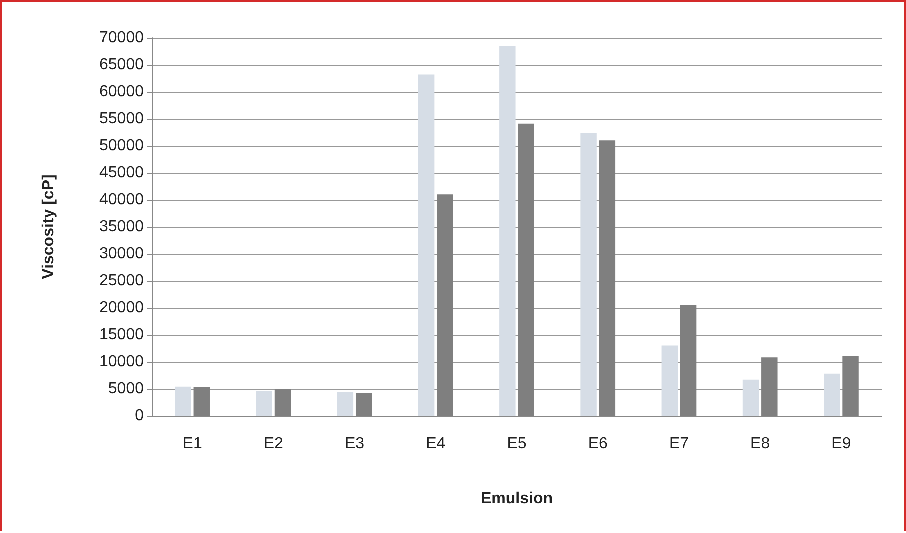 The height and width of the screenshot is (533, 906). What do you see at coordinates (122, 281) in the screenshot?
I see `y-tick-label: 25000` at bounding box center [122, 281].